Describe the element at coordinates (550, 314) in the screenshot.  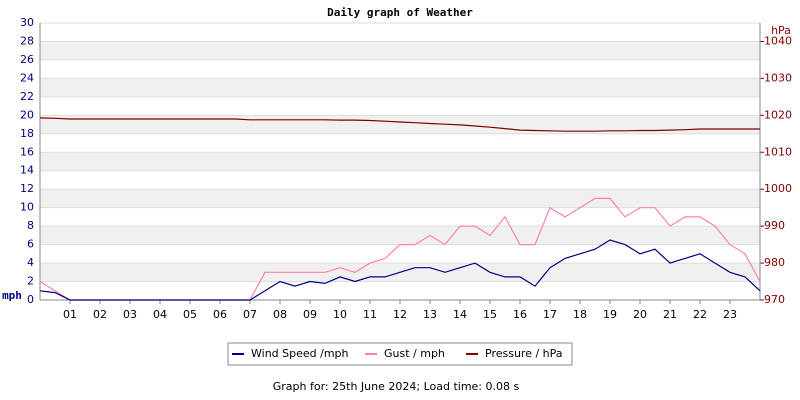
I see `x-tick-label: 17` at that location.